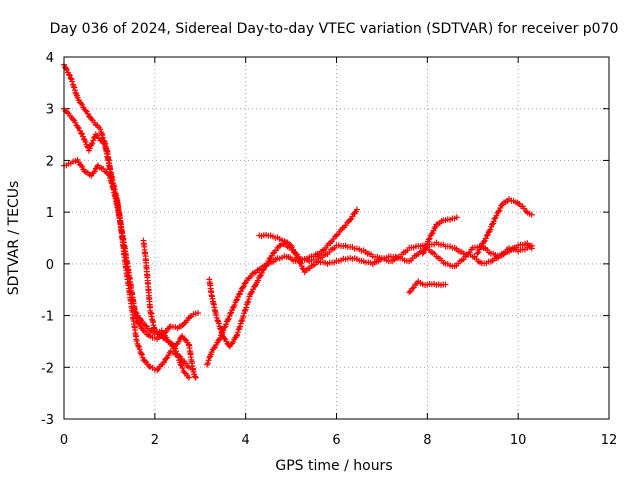 The height and width of the screenshot is (480, 640). I want to click on series-track-d, so click(166, 309).